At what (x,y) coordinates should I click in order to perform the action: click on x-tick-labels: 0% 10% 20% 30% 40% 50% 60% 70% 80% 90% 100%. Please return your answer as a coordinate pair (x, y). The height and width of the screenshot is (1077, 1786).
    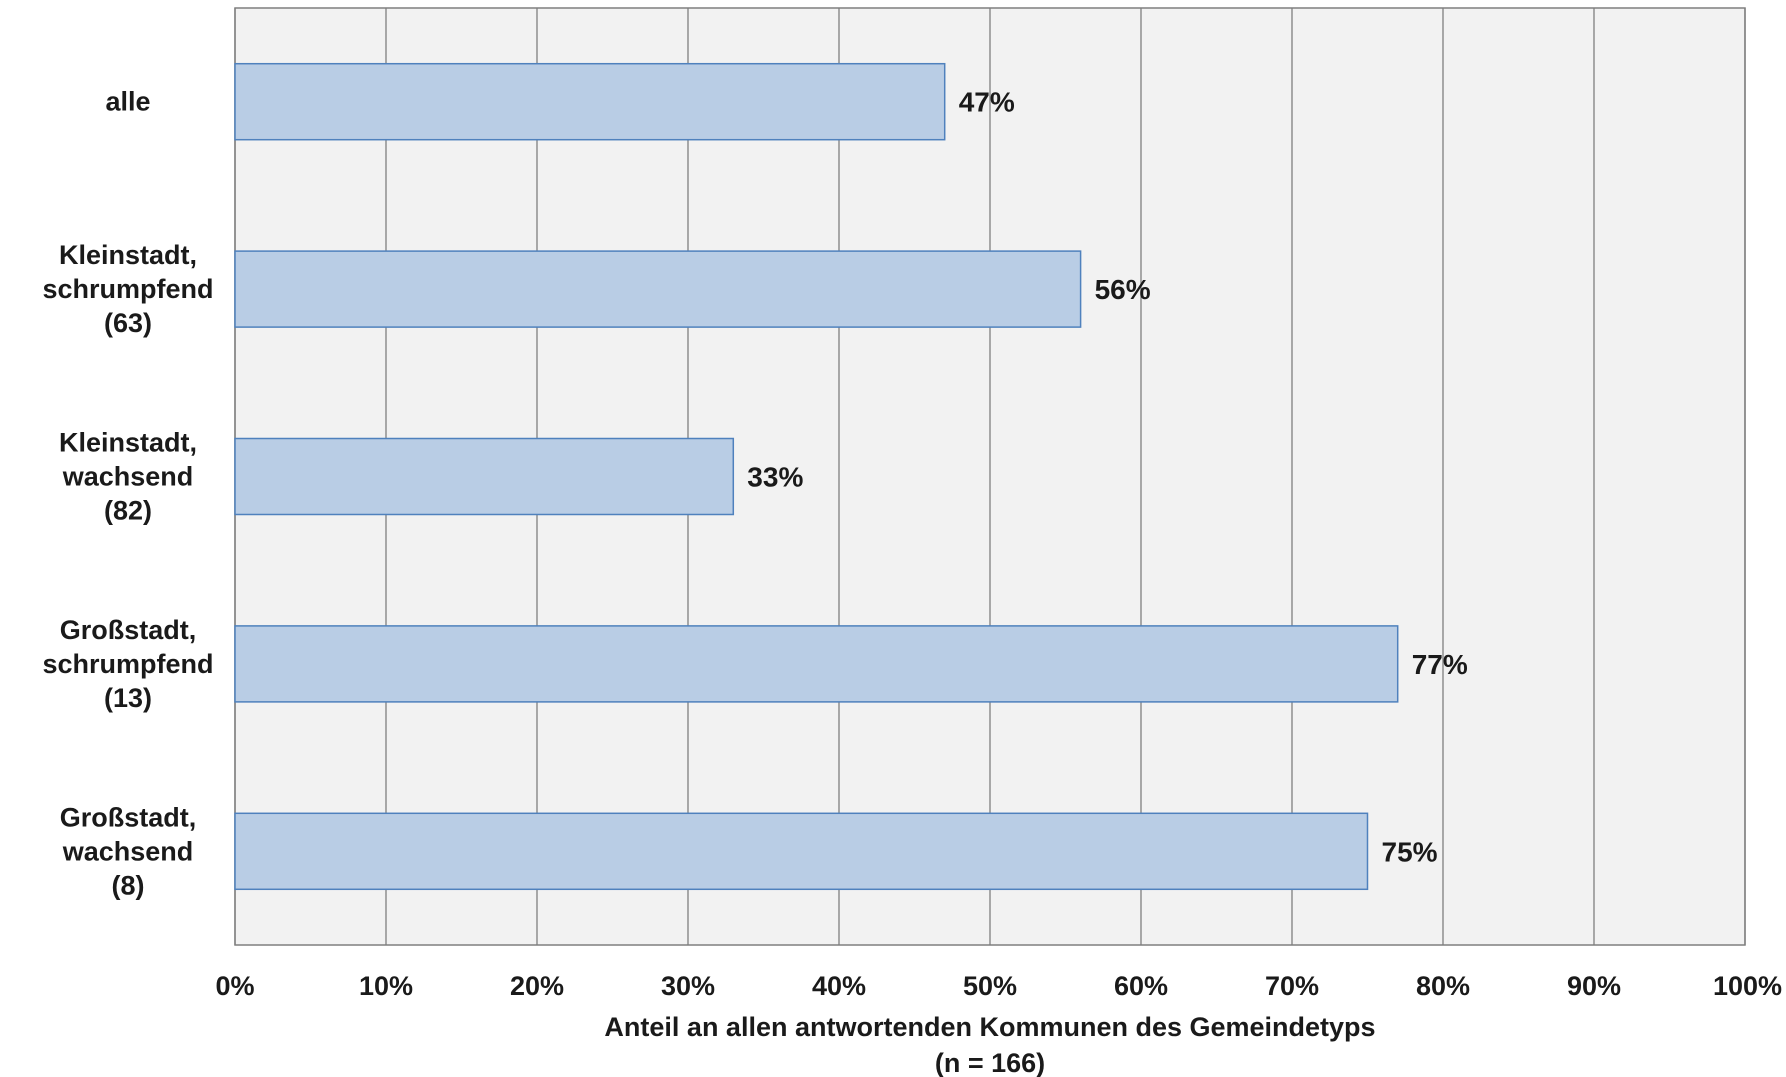
    Looking at the image, I should click on (998, 986).